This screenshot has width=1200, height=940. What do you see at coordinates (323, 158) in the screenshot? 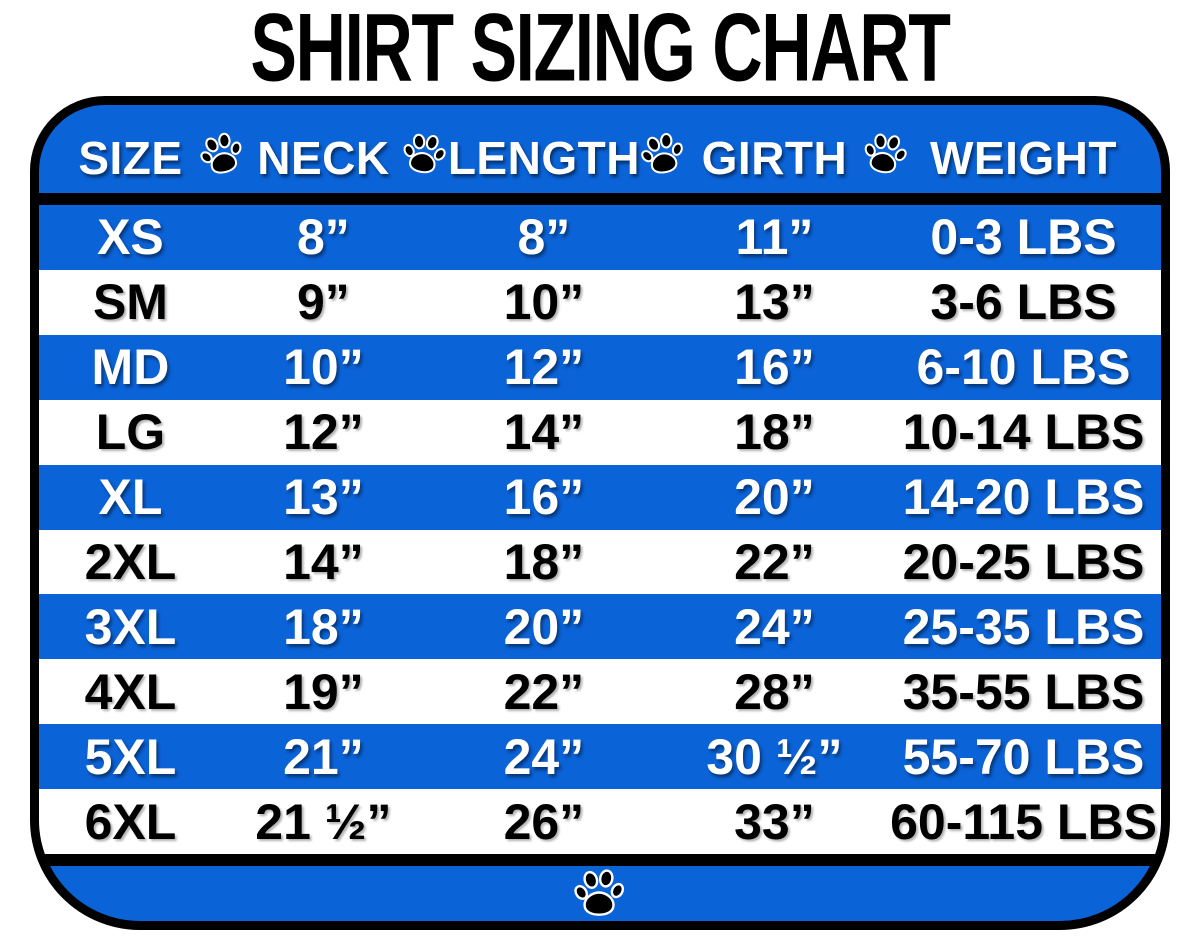
I see `column-header-neck: NECK` at bounding box center [323, 158].